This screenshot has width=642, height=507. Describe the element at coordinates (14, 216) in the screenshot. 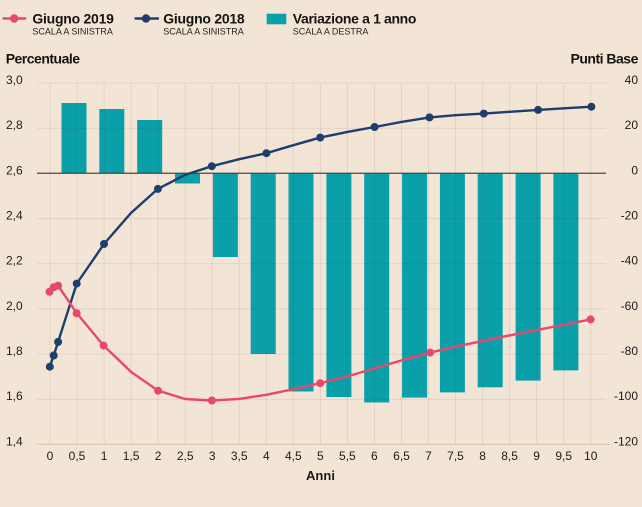

I see `svg-text: 2,4` at that location.